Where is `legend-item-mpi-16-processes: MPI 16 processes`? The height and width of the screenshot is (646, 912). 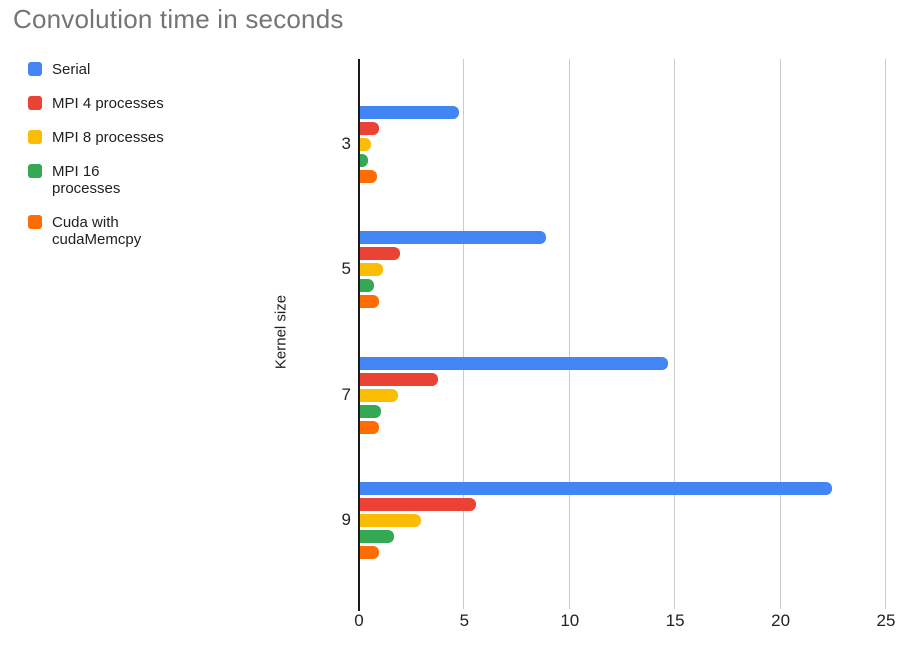 legend-item-mpi-16-processes: MPI 16 processes is located at coordinates (99, 180).